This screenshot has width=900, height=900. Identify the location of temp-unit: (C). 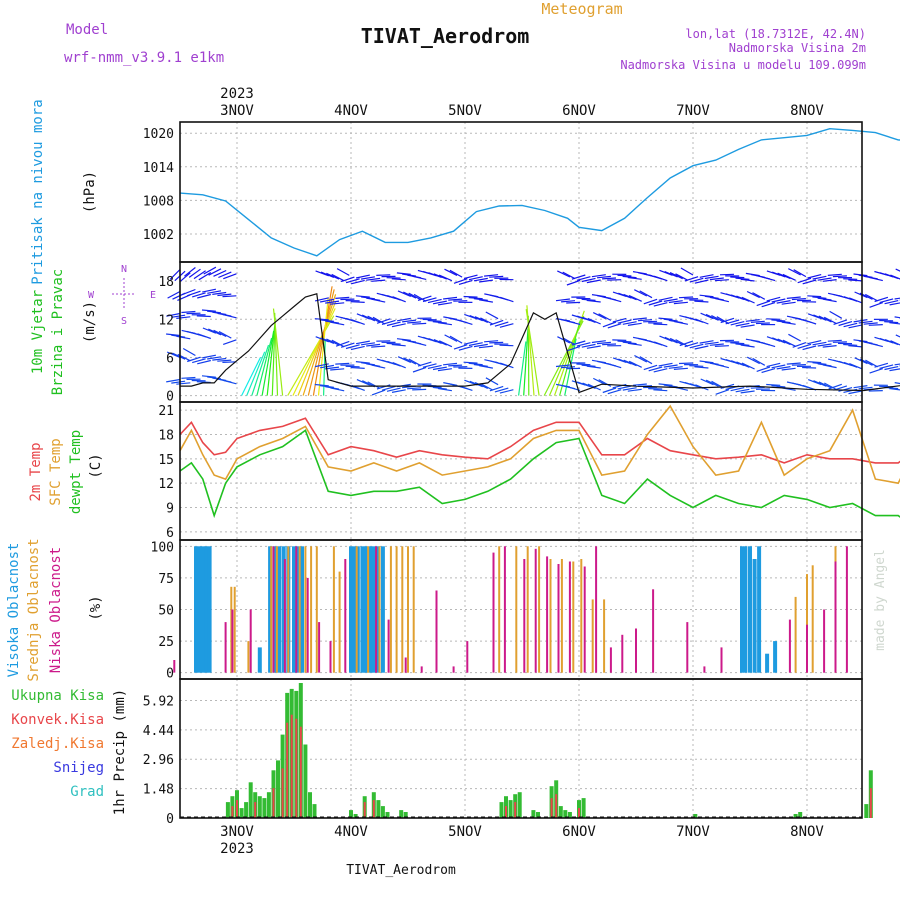
(96, 465).